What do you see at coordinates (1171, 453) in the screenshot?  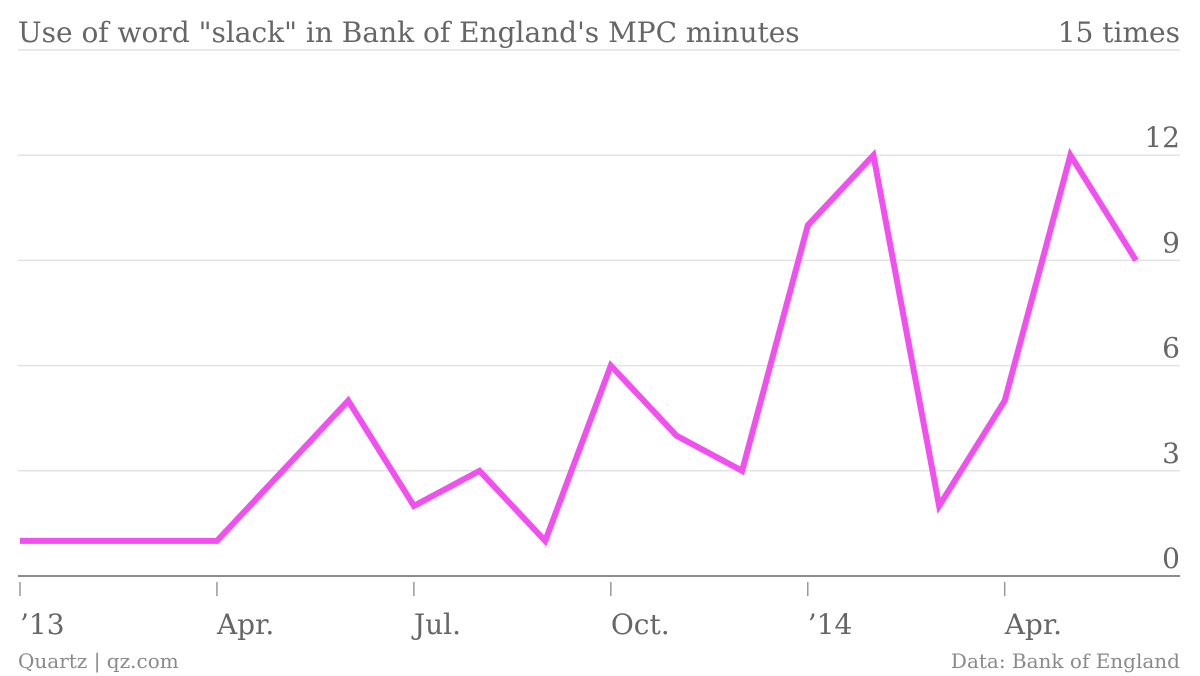 I see `y-tick-label: 3` at bounding box center [1171, 453].